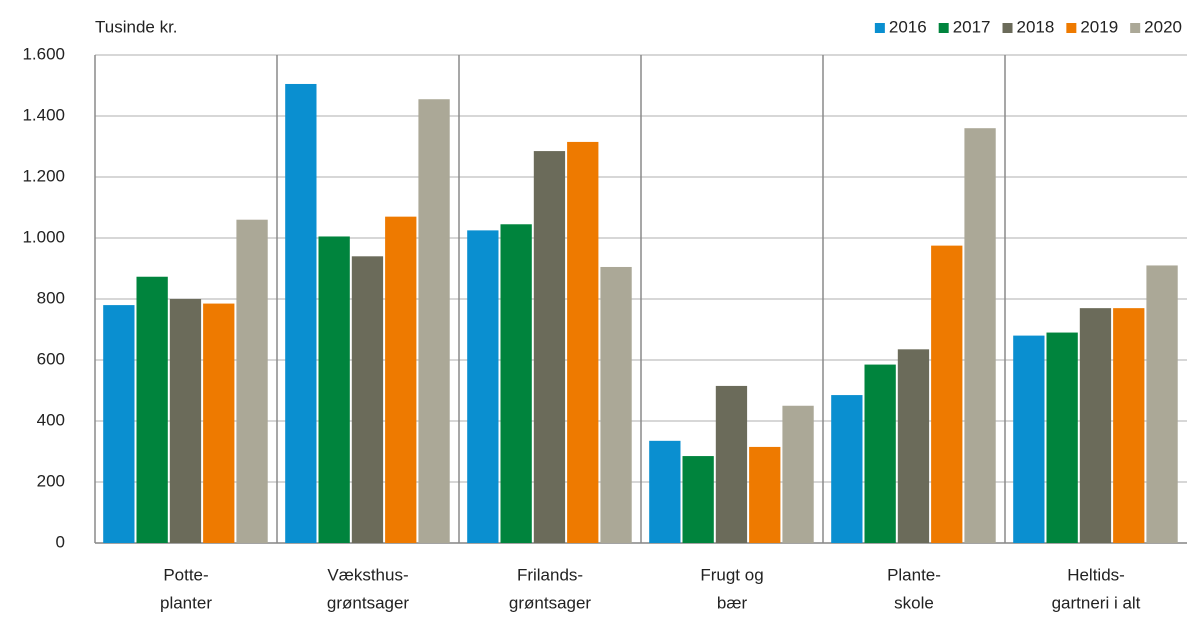 This screenshot has height=621, width=1194. I want to click on y-tick-label: 1.400, so click(43, 114).